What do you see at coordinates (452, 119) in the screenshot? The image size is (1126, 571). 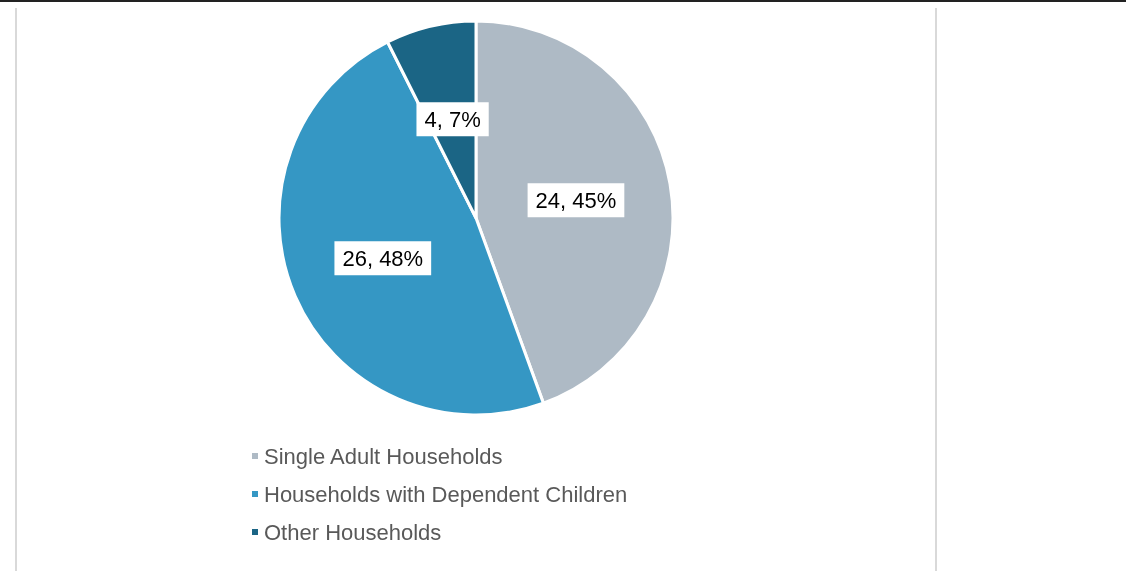 I see `data-label: 4, 7%` at bounding box center [452, 119].